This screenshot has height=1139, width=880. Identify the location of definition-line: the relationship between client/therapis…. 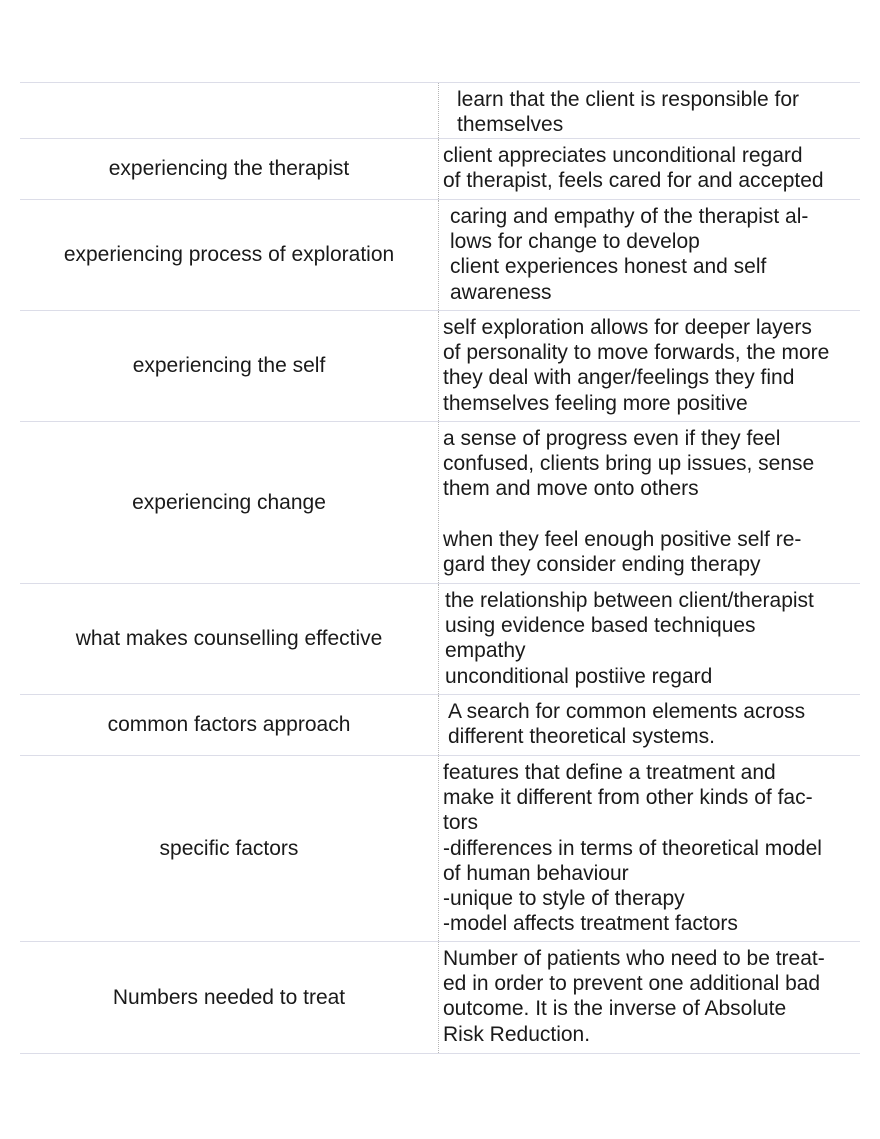
(629, 600).